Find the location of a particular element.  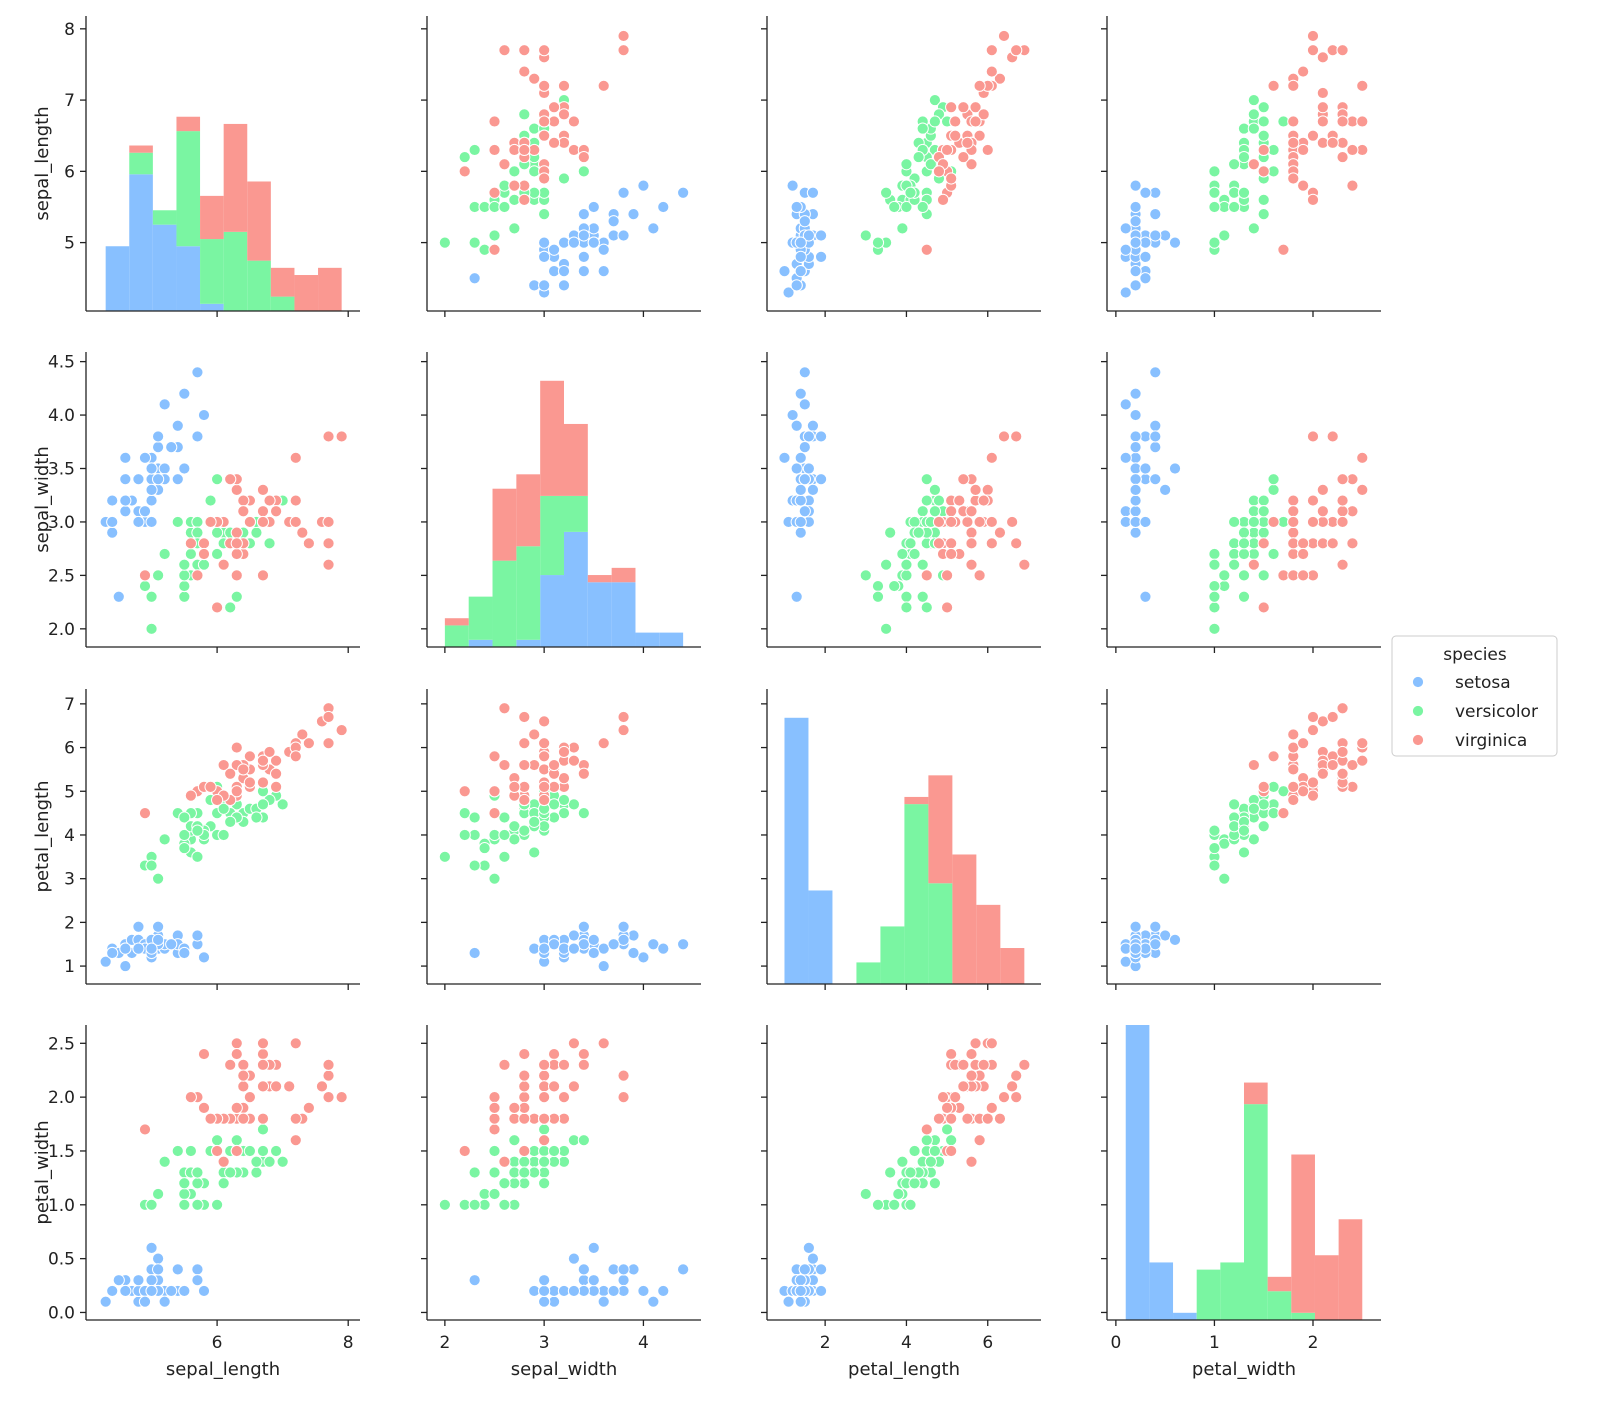

y-tick-label: 8 is located at coordinates (69, 30).